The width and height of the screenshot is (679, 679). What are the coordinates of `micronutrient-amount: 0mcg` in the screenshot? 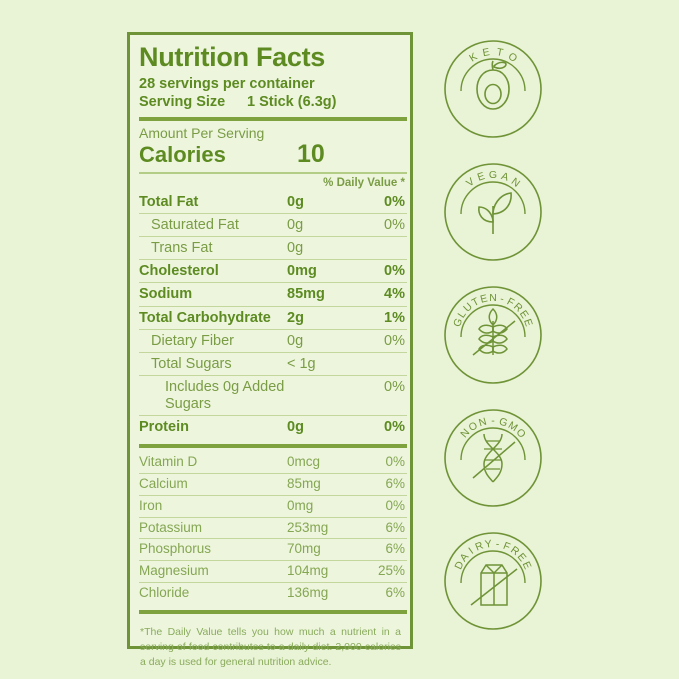 It's located at (304, 462).